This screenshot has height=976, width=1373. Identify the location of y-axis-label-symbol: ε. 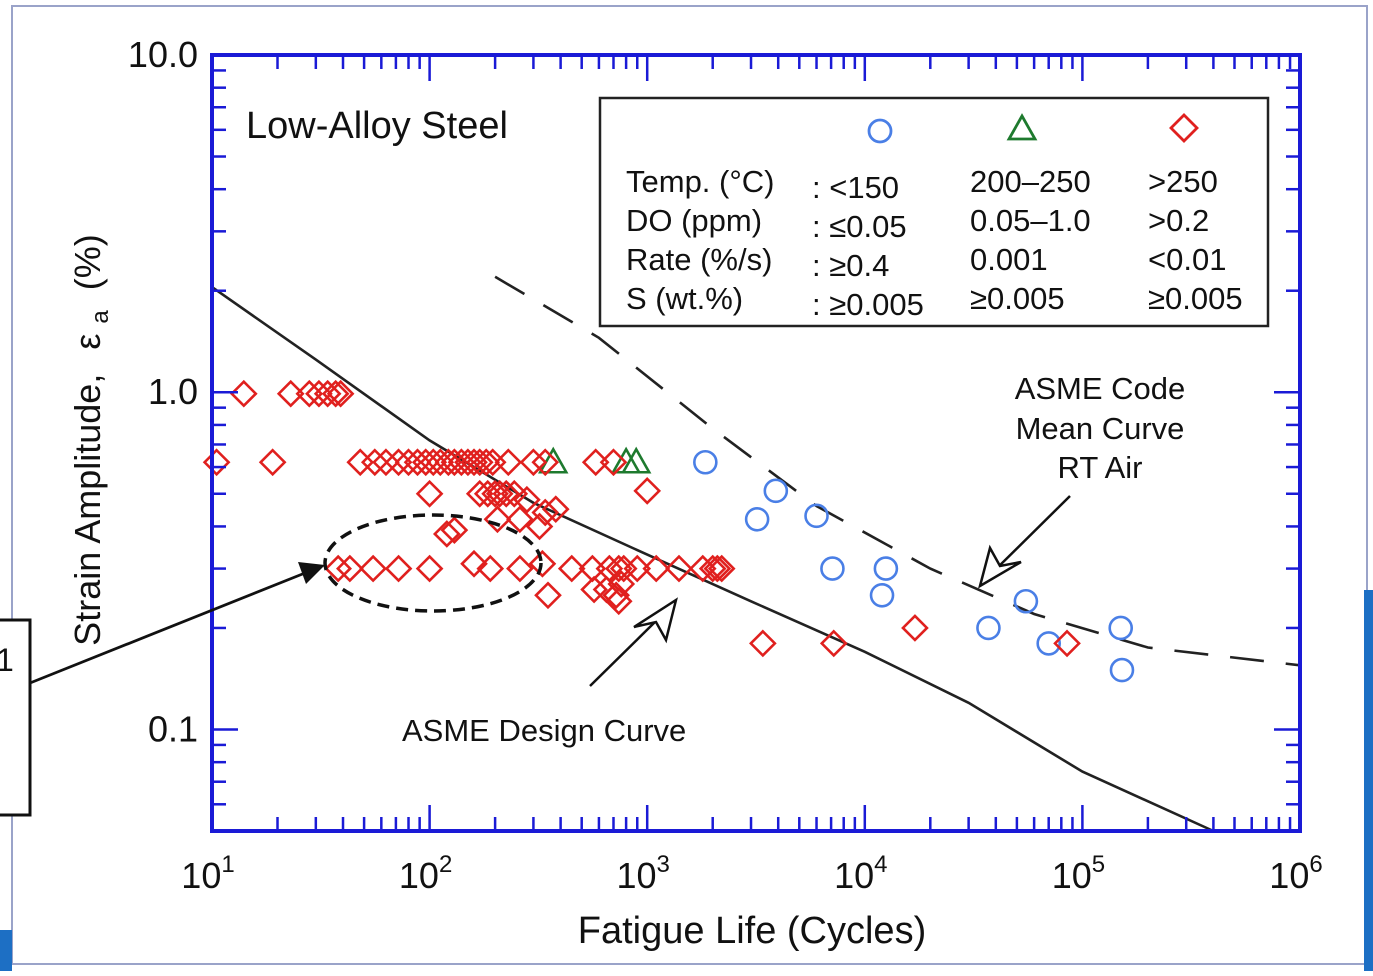
(87, 342).